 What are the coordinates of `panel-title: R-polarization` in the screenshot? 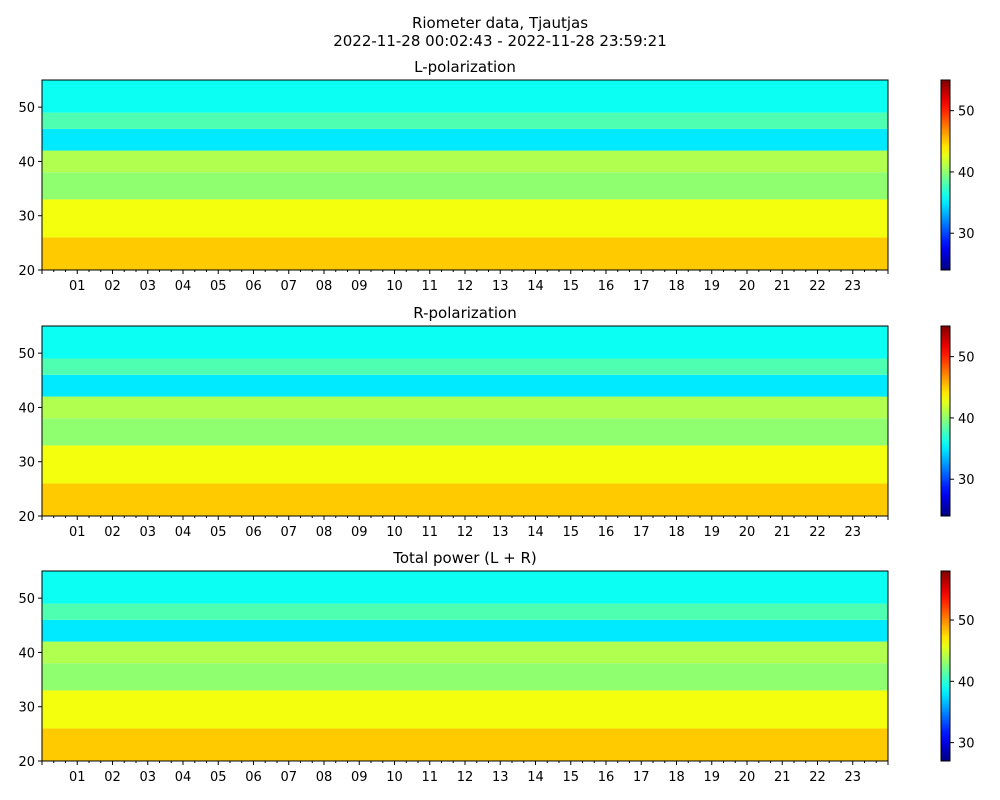 It's located at (464, 313).